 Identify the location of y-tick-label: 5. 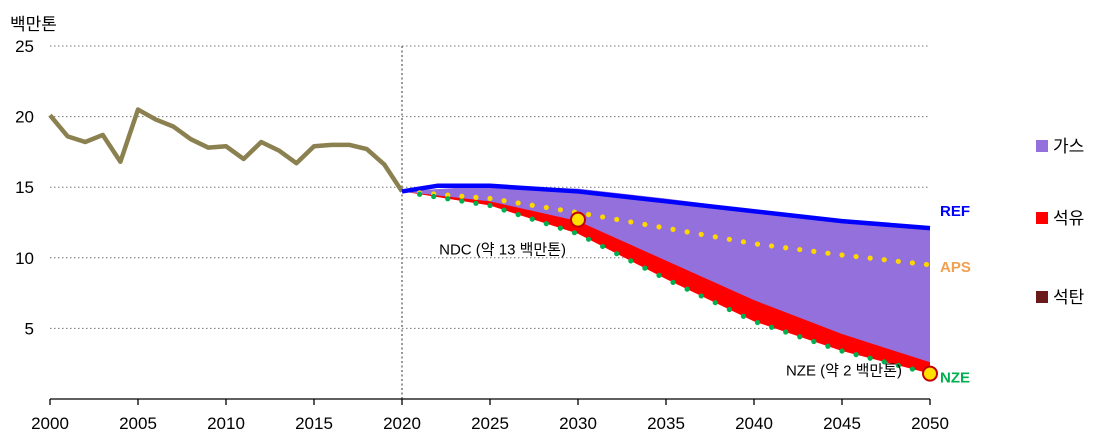
(29, 328).